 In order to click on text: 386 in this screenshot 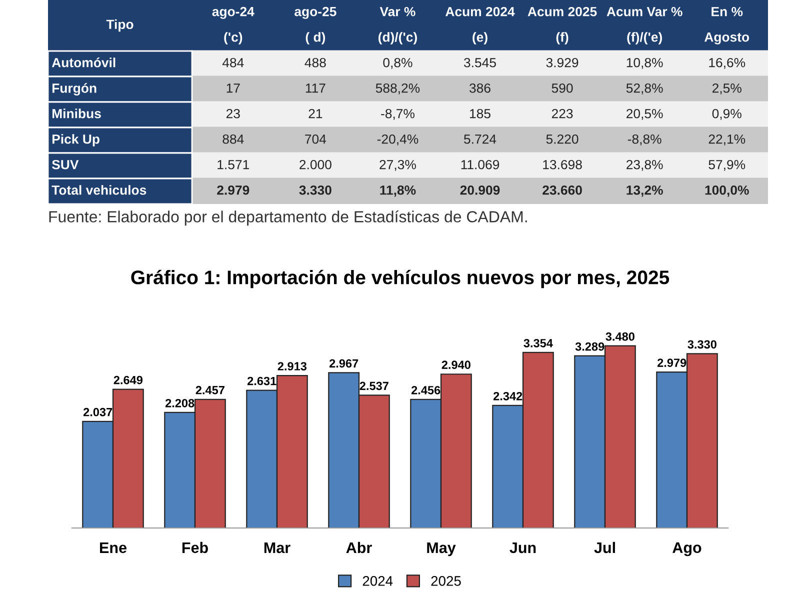, I will do `click(479, 88)`.